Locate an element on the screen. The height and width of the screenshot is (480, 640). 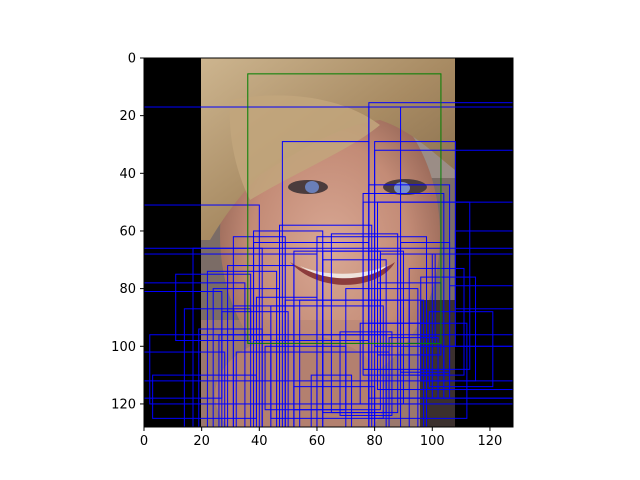
right-iris is located at coordinates (402, 188).